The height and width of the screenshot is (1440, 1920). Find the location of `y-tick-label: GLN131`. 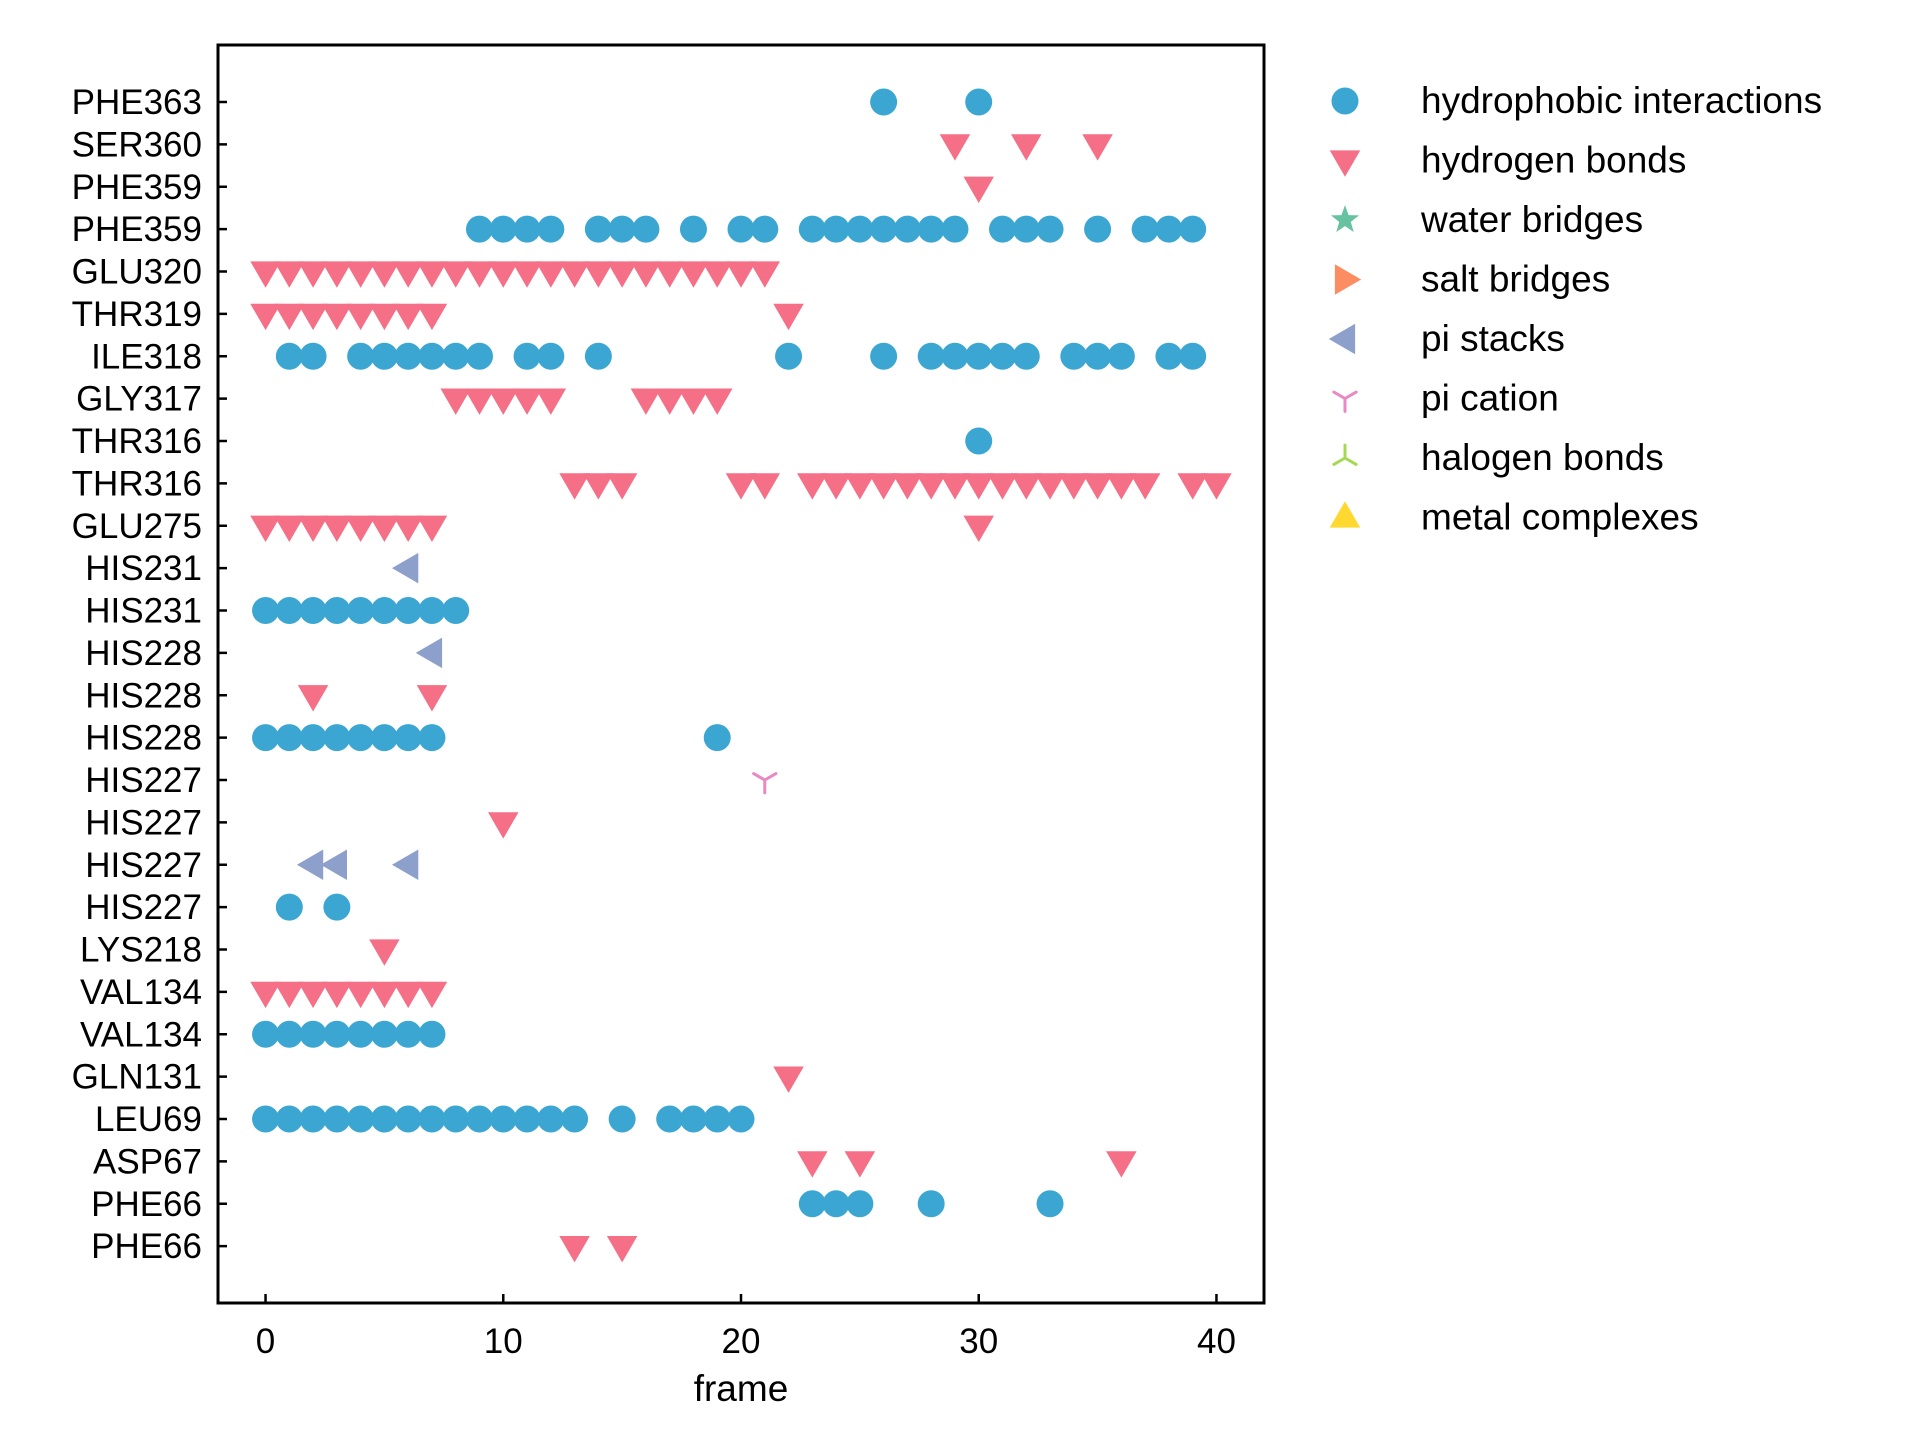

y-tick-label: GLN131 is located at coordinates (137, 1077).